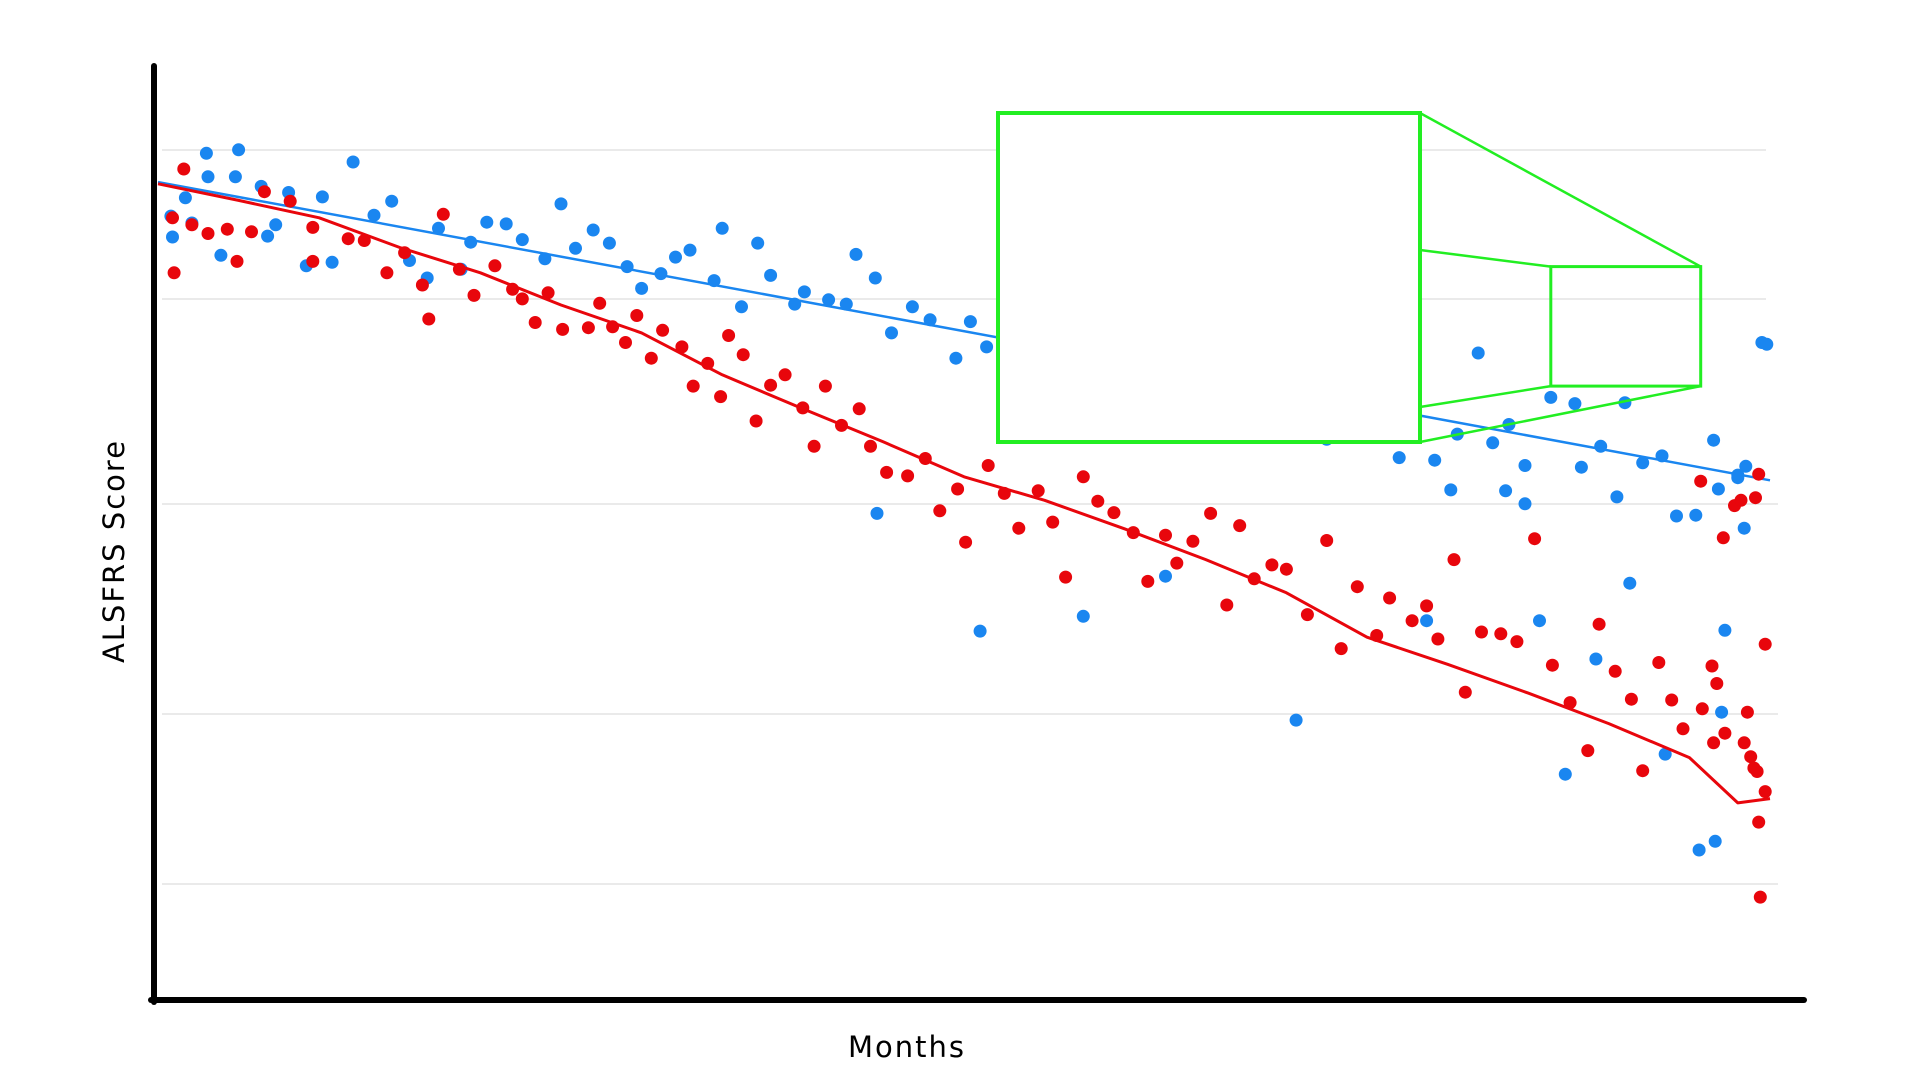 The height and width of the screenshot is (1080, 1920). I want to click on zoom-source-region, so click(1626, 326).